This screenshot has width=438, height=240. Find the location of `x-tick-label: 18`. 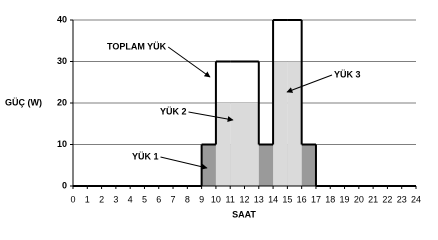

x-tick-label: 18 is located at coordinates (330, 199).